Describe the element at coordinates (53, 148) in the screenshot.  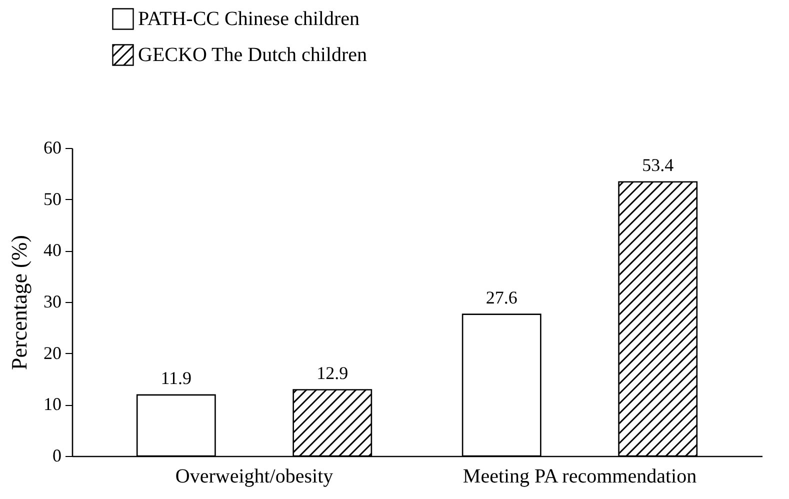
I see `y-tick-label: 60` at that location.